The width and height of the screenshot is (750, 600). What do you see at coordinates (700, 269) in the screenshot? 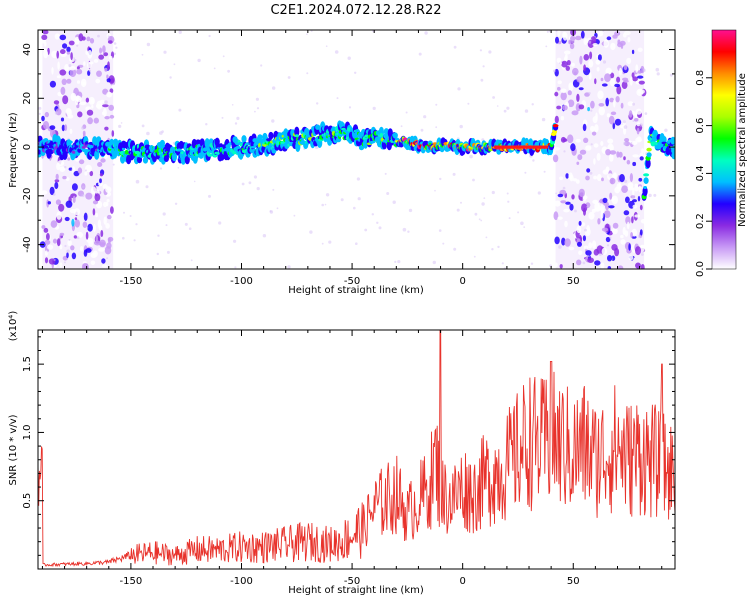
I see `colorbar-tick-label: 0.0` at bounding box center [700, 269].